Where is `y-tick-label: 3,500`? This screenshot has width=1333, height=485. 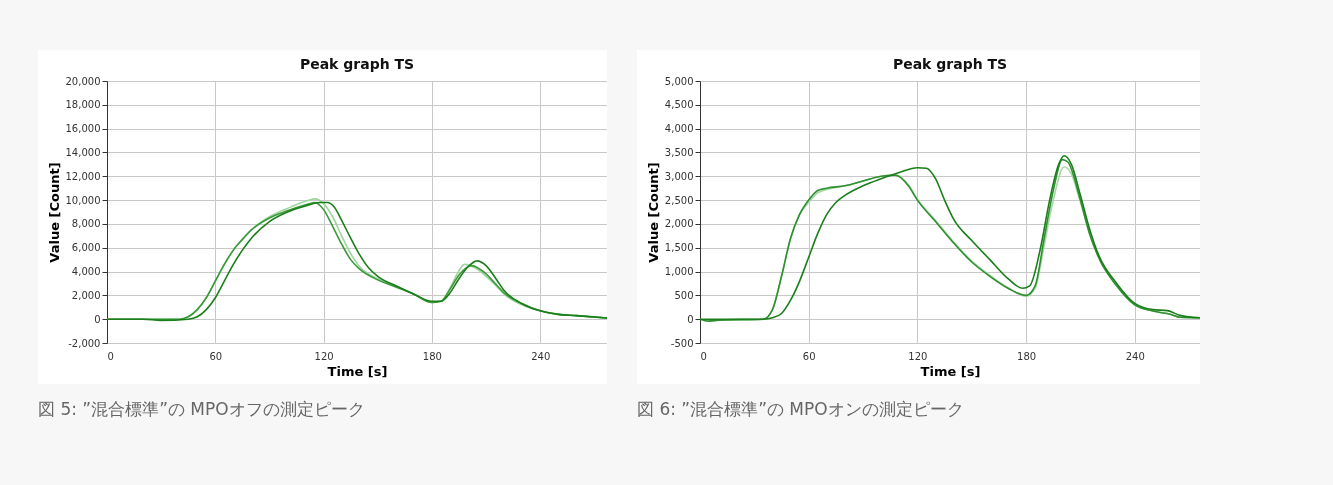
y-tick-label: 3,500 is located at coordinates (679, 152).